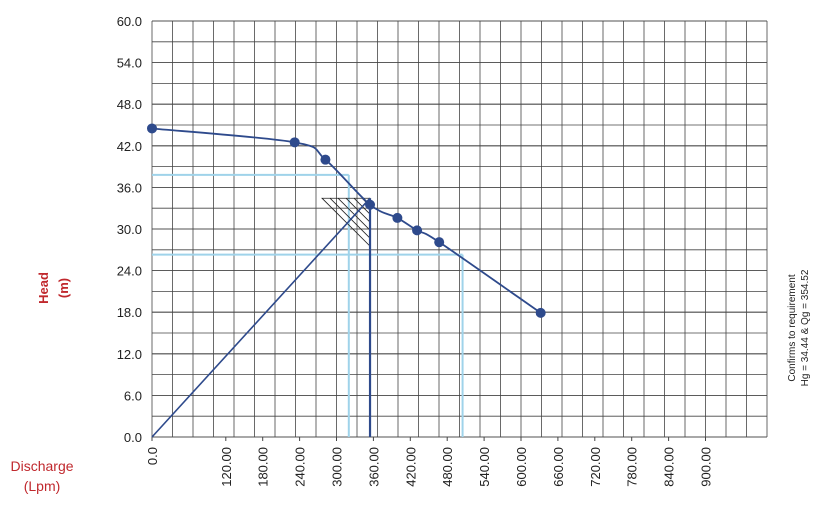  Describe the element at coordinates (669, 467) in the screenshot. I see `x-tick-label: 840.00` at that location.